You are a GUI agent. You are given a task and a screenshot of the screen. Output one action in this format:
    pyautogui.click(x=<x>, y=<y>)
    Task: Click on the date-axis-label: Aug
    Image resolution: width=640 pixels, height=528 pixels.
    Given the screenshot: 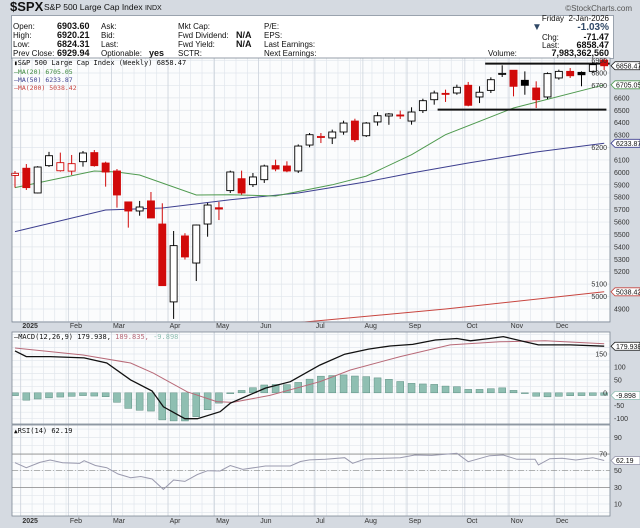 What is the action you would take?
    pyautogui.click(x=370, y=326)
    